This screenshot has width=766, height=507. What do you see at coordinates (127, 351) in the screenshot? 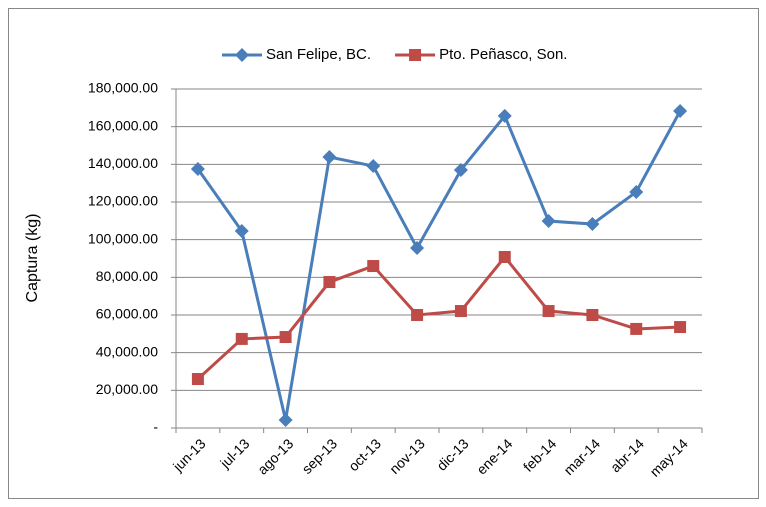
I see `y-tick-label: 40,000.00` at bounding box center [127, 351].